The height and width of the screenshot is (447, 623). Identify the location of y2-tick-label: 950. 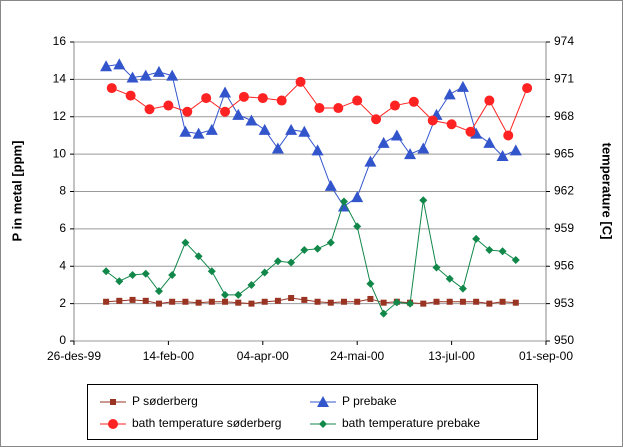
(564, 340).